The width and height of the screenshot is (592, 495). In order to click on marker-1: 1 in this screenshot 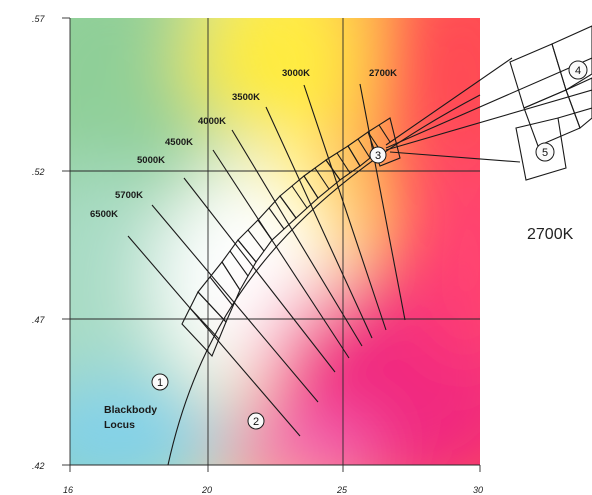, I will do `click(160, 382)`.